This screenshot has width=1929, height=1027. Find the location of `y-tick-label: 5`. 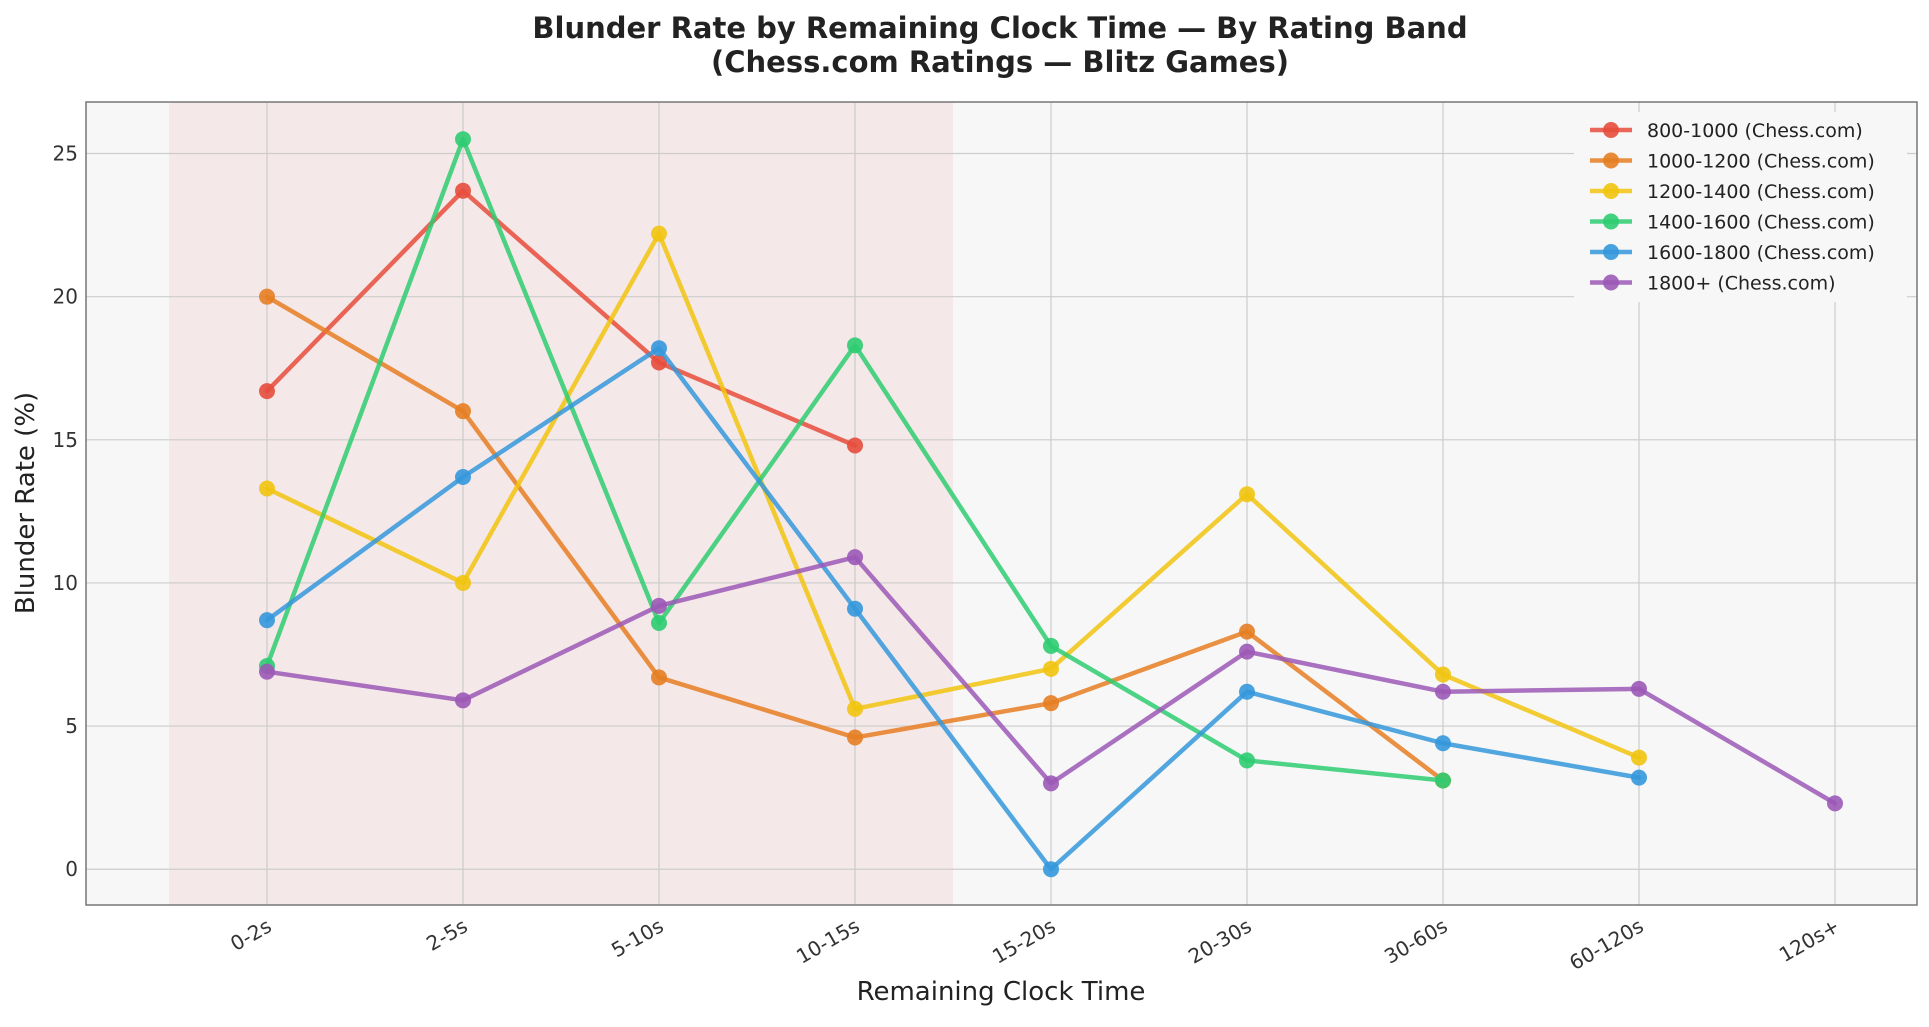

y-tick-label: 5 is located at coordinates (71, 726).